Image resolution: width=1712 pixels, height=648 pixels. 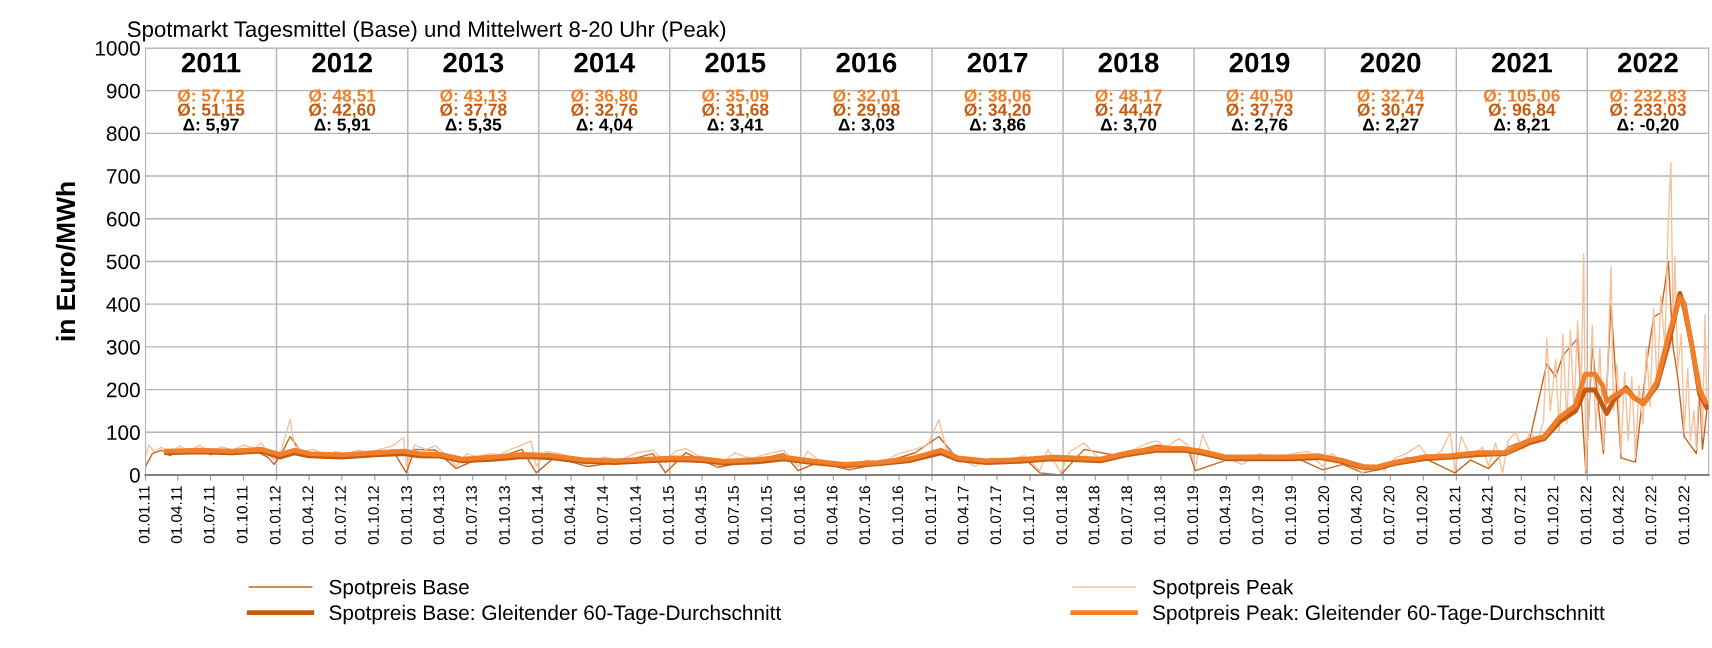 What do you see at coordinates (1618, 515) in the screenshot?
I see `x-tick-label: 01.04.22` at bounding box center [1618, 515].